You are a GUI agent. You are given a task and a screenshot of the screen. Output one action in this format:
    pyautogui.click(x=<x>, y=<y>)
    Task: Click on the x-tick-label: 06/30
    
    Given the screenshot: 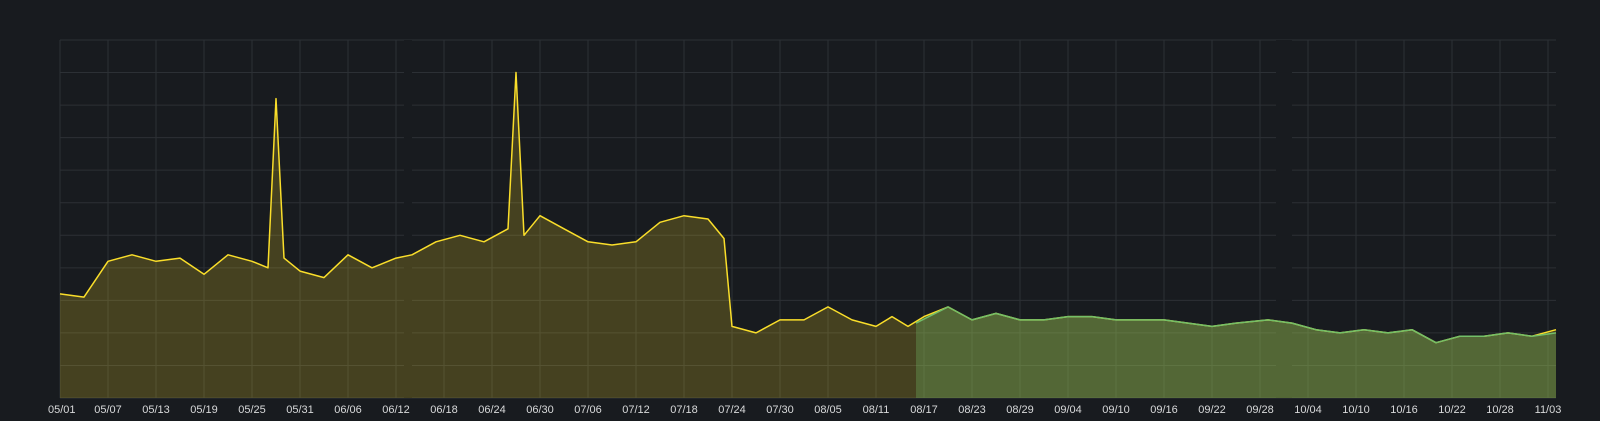 What is the action you would take?
    pyautogui.click(x=540, y=410)
    